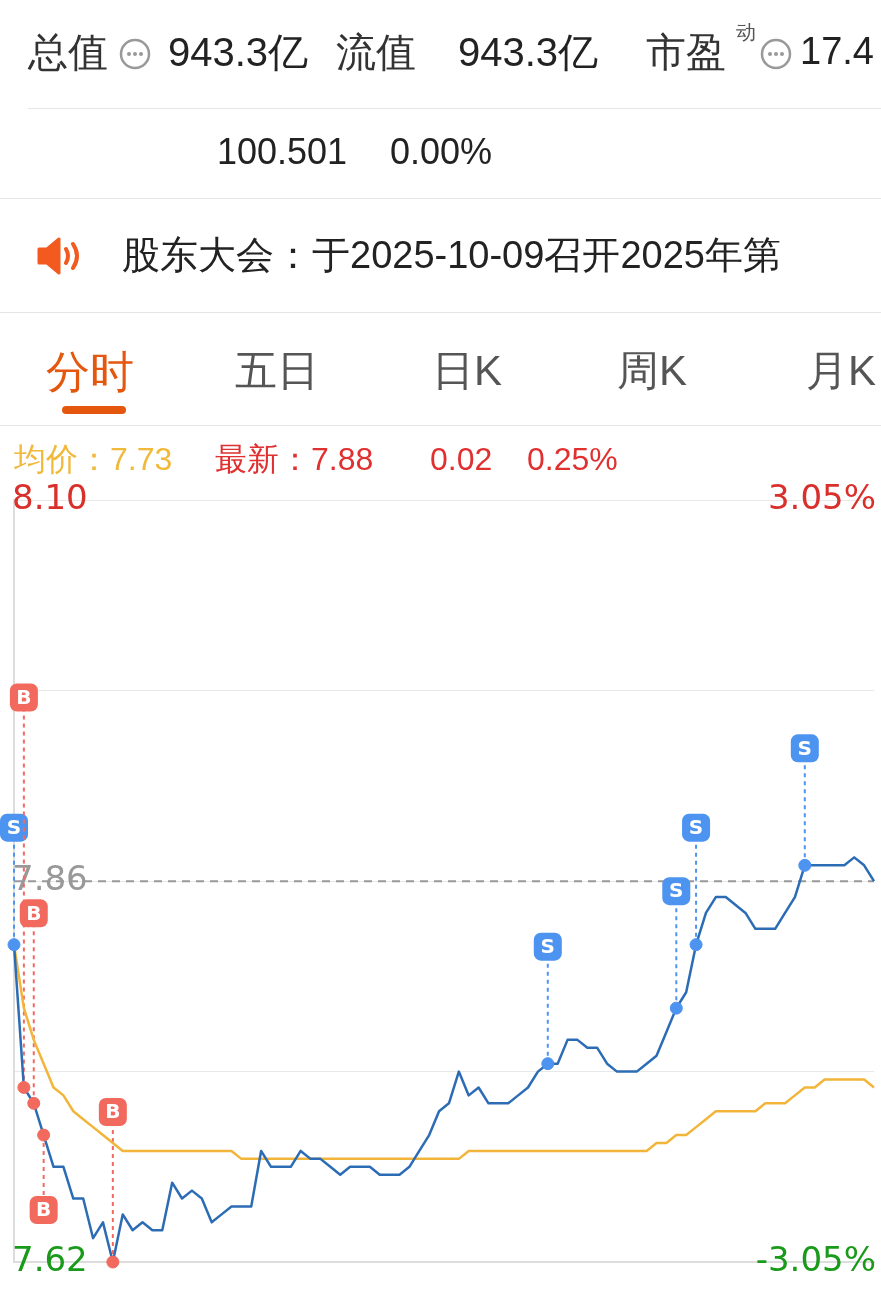 Image resolution: width=881 pixels, height=1294 pixels. I want to click on text: 均价：7.73, so click(93, 459).